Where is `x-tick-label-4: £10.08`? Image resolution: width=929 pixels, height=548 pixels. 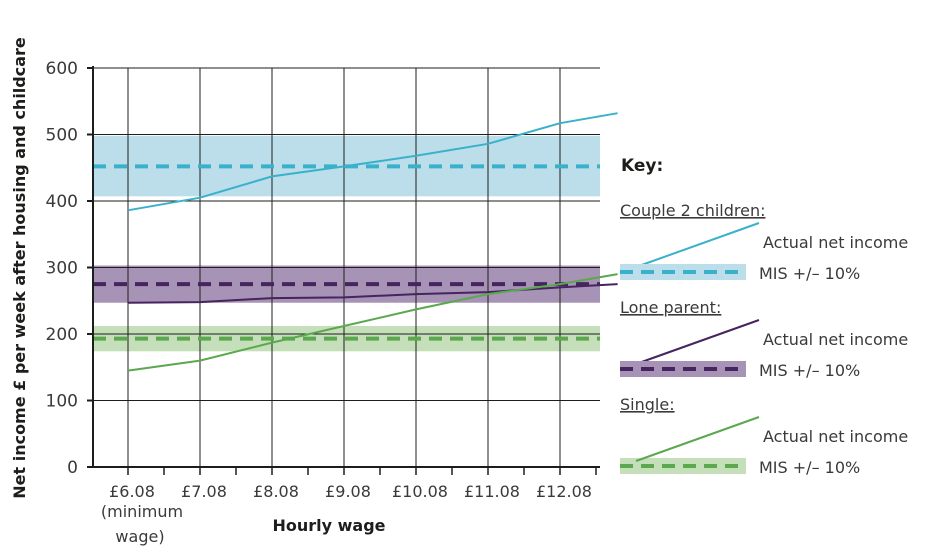 x-tick-label-4: £10.08 is located at coordinates (420, 491).